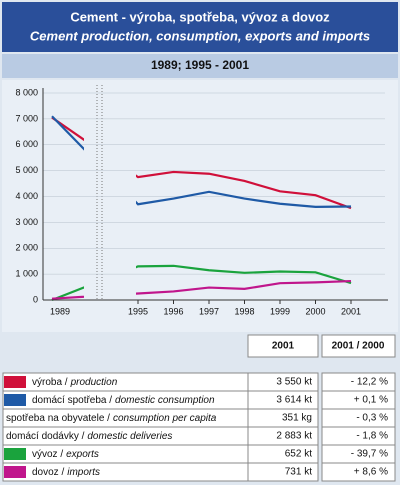  I want to click on period: 1989; 1995 - 2001, so click(200, 65).